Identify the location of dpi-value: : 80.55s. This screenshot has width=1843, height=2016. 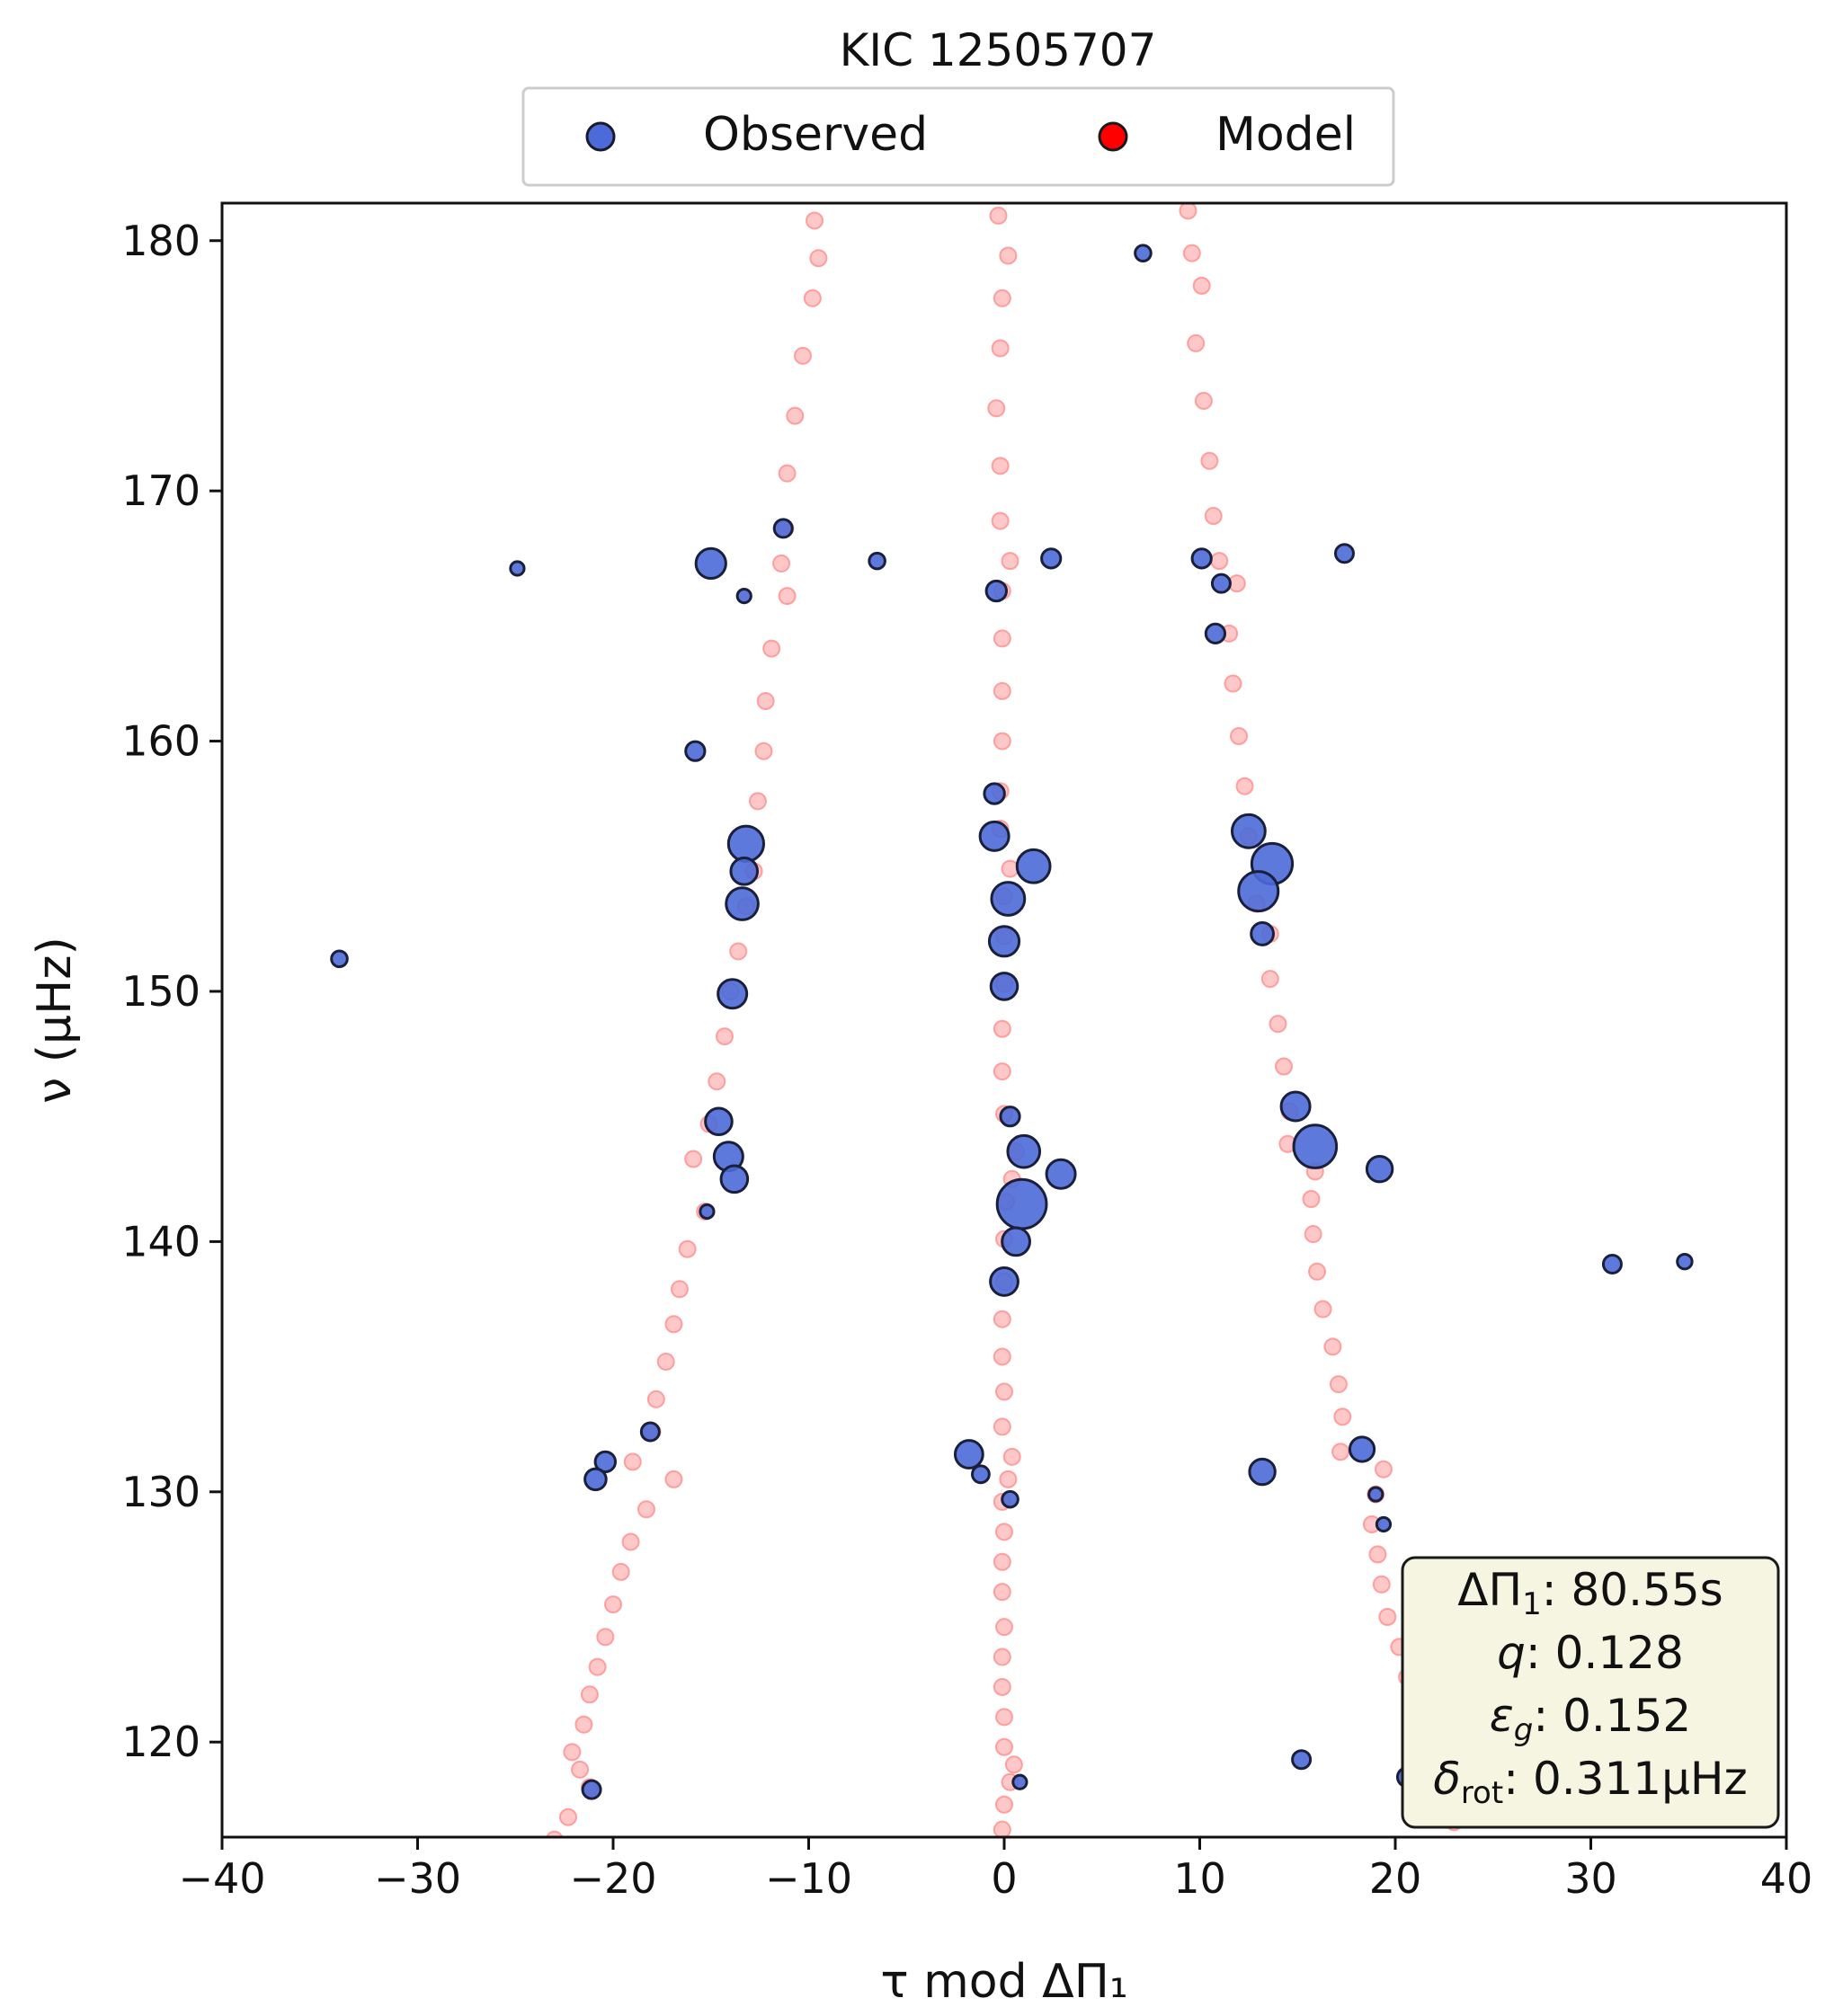
(1632, 1590).